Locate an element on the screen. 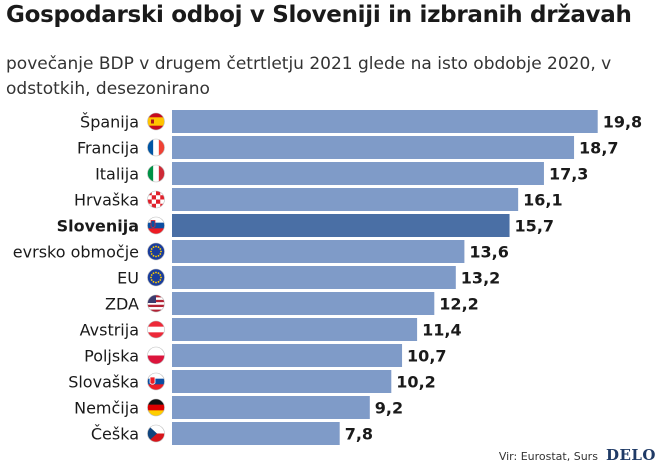 This screenshot has height=472, width=660. spain-flag-icon is located at coordinates (156, 121).